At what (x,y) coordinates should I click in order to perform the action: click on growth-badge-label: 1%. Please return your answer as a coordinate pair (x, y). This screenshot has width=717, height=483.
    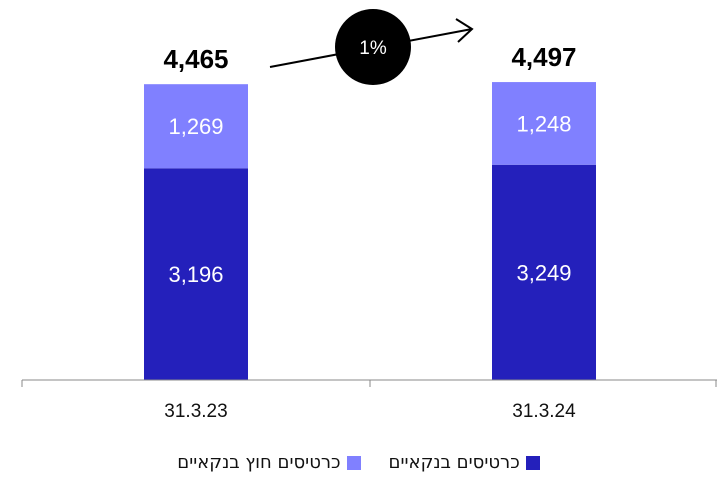
    Looking at the image, I should click on (373, 48).